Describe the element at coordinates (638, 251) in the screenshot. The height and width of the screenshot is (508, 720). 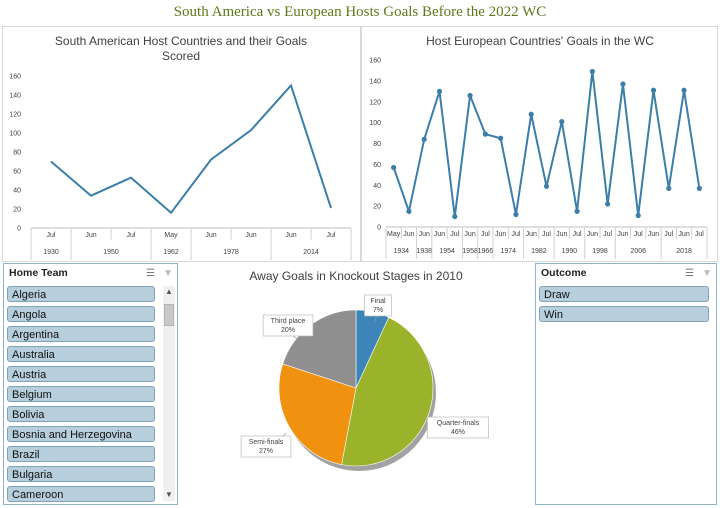
I see `x-year-label: 2006` at that location.